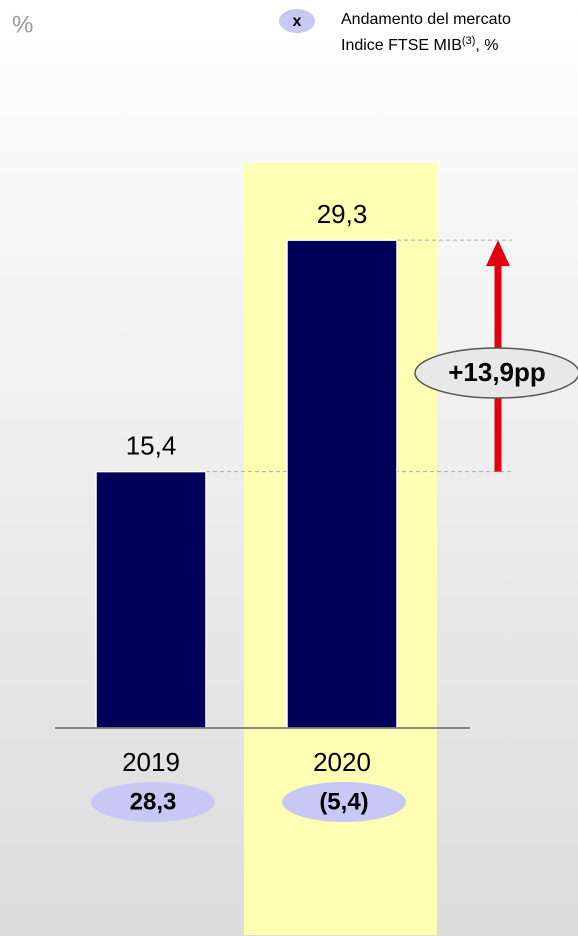 The image size is (578, 936). Describe the element at coordinates (486, 45) in the screenshot. I see `legend-unit: , %` at that location.